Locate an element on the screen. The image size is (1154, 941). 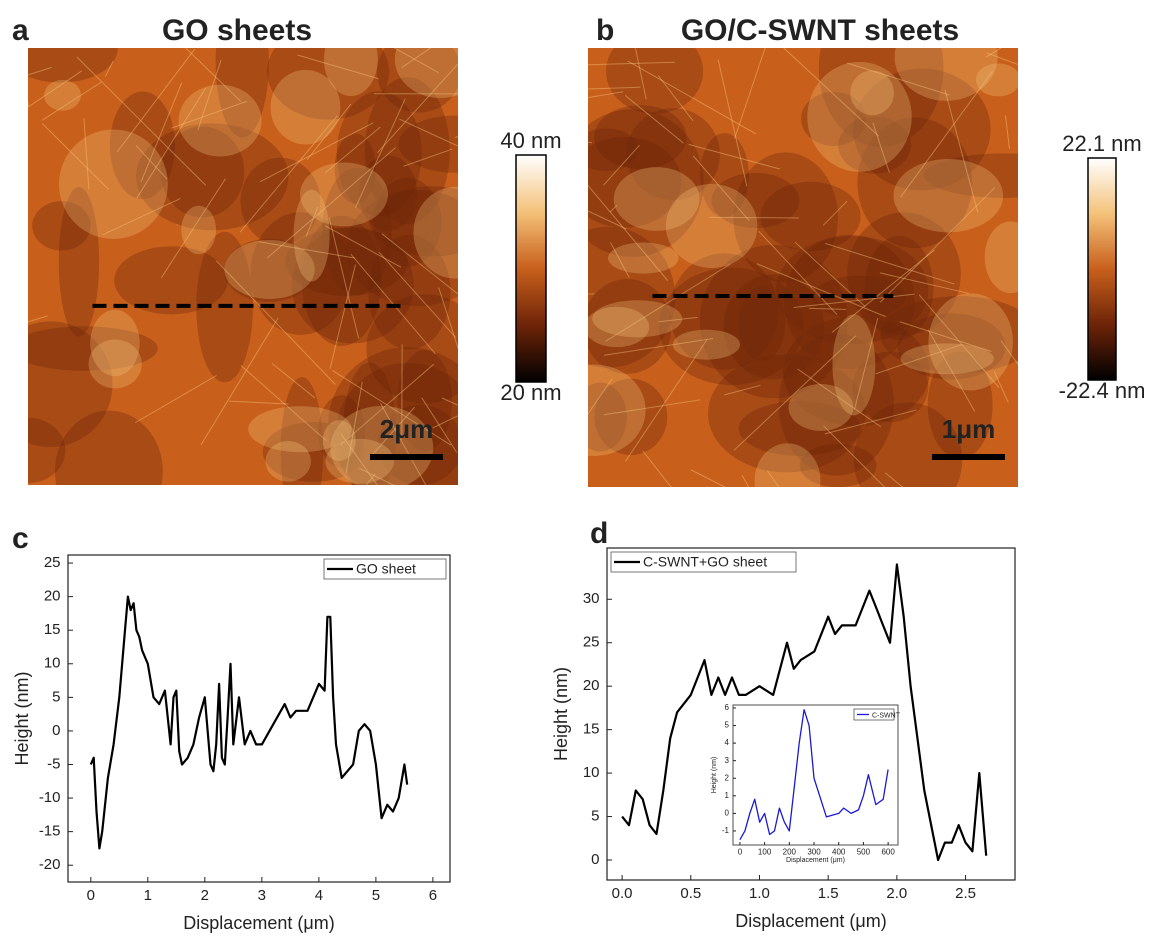
x-axis-label: Displacement (μm) is located at coordinates (815, 860).